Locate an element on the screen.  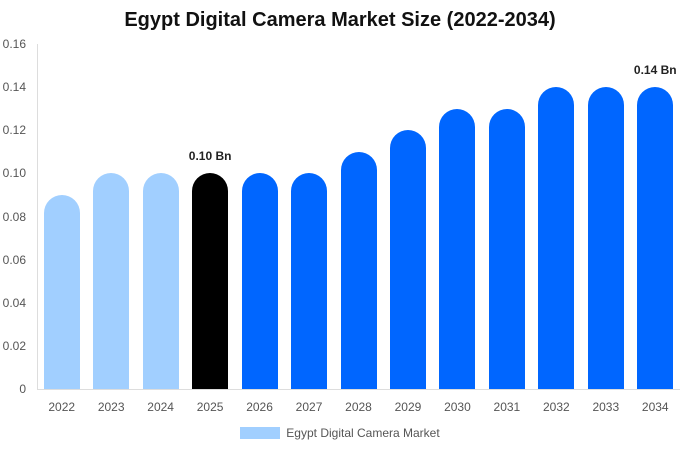
x-tick-label: 2029 is located at coordinates (408, 407).